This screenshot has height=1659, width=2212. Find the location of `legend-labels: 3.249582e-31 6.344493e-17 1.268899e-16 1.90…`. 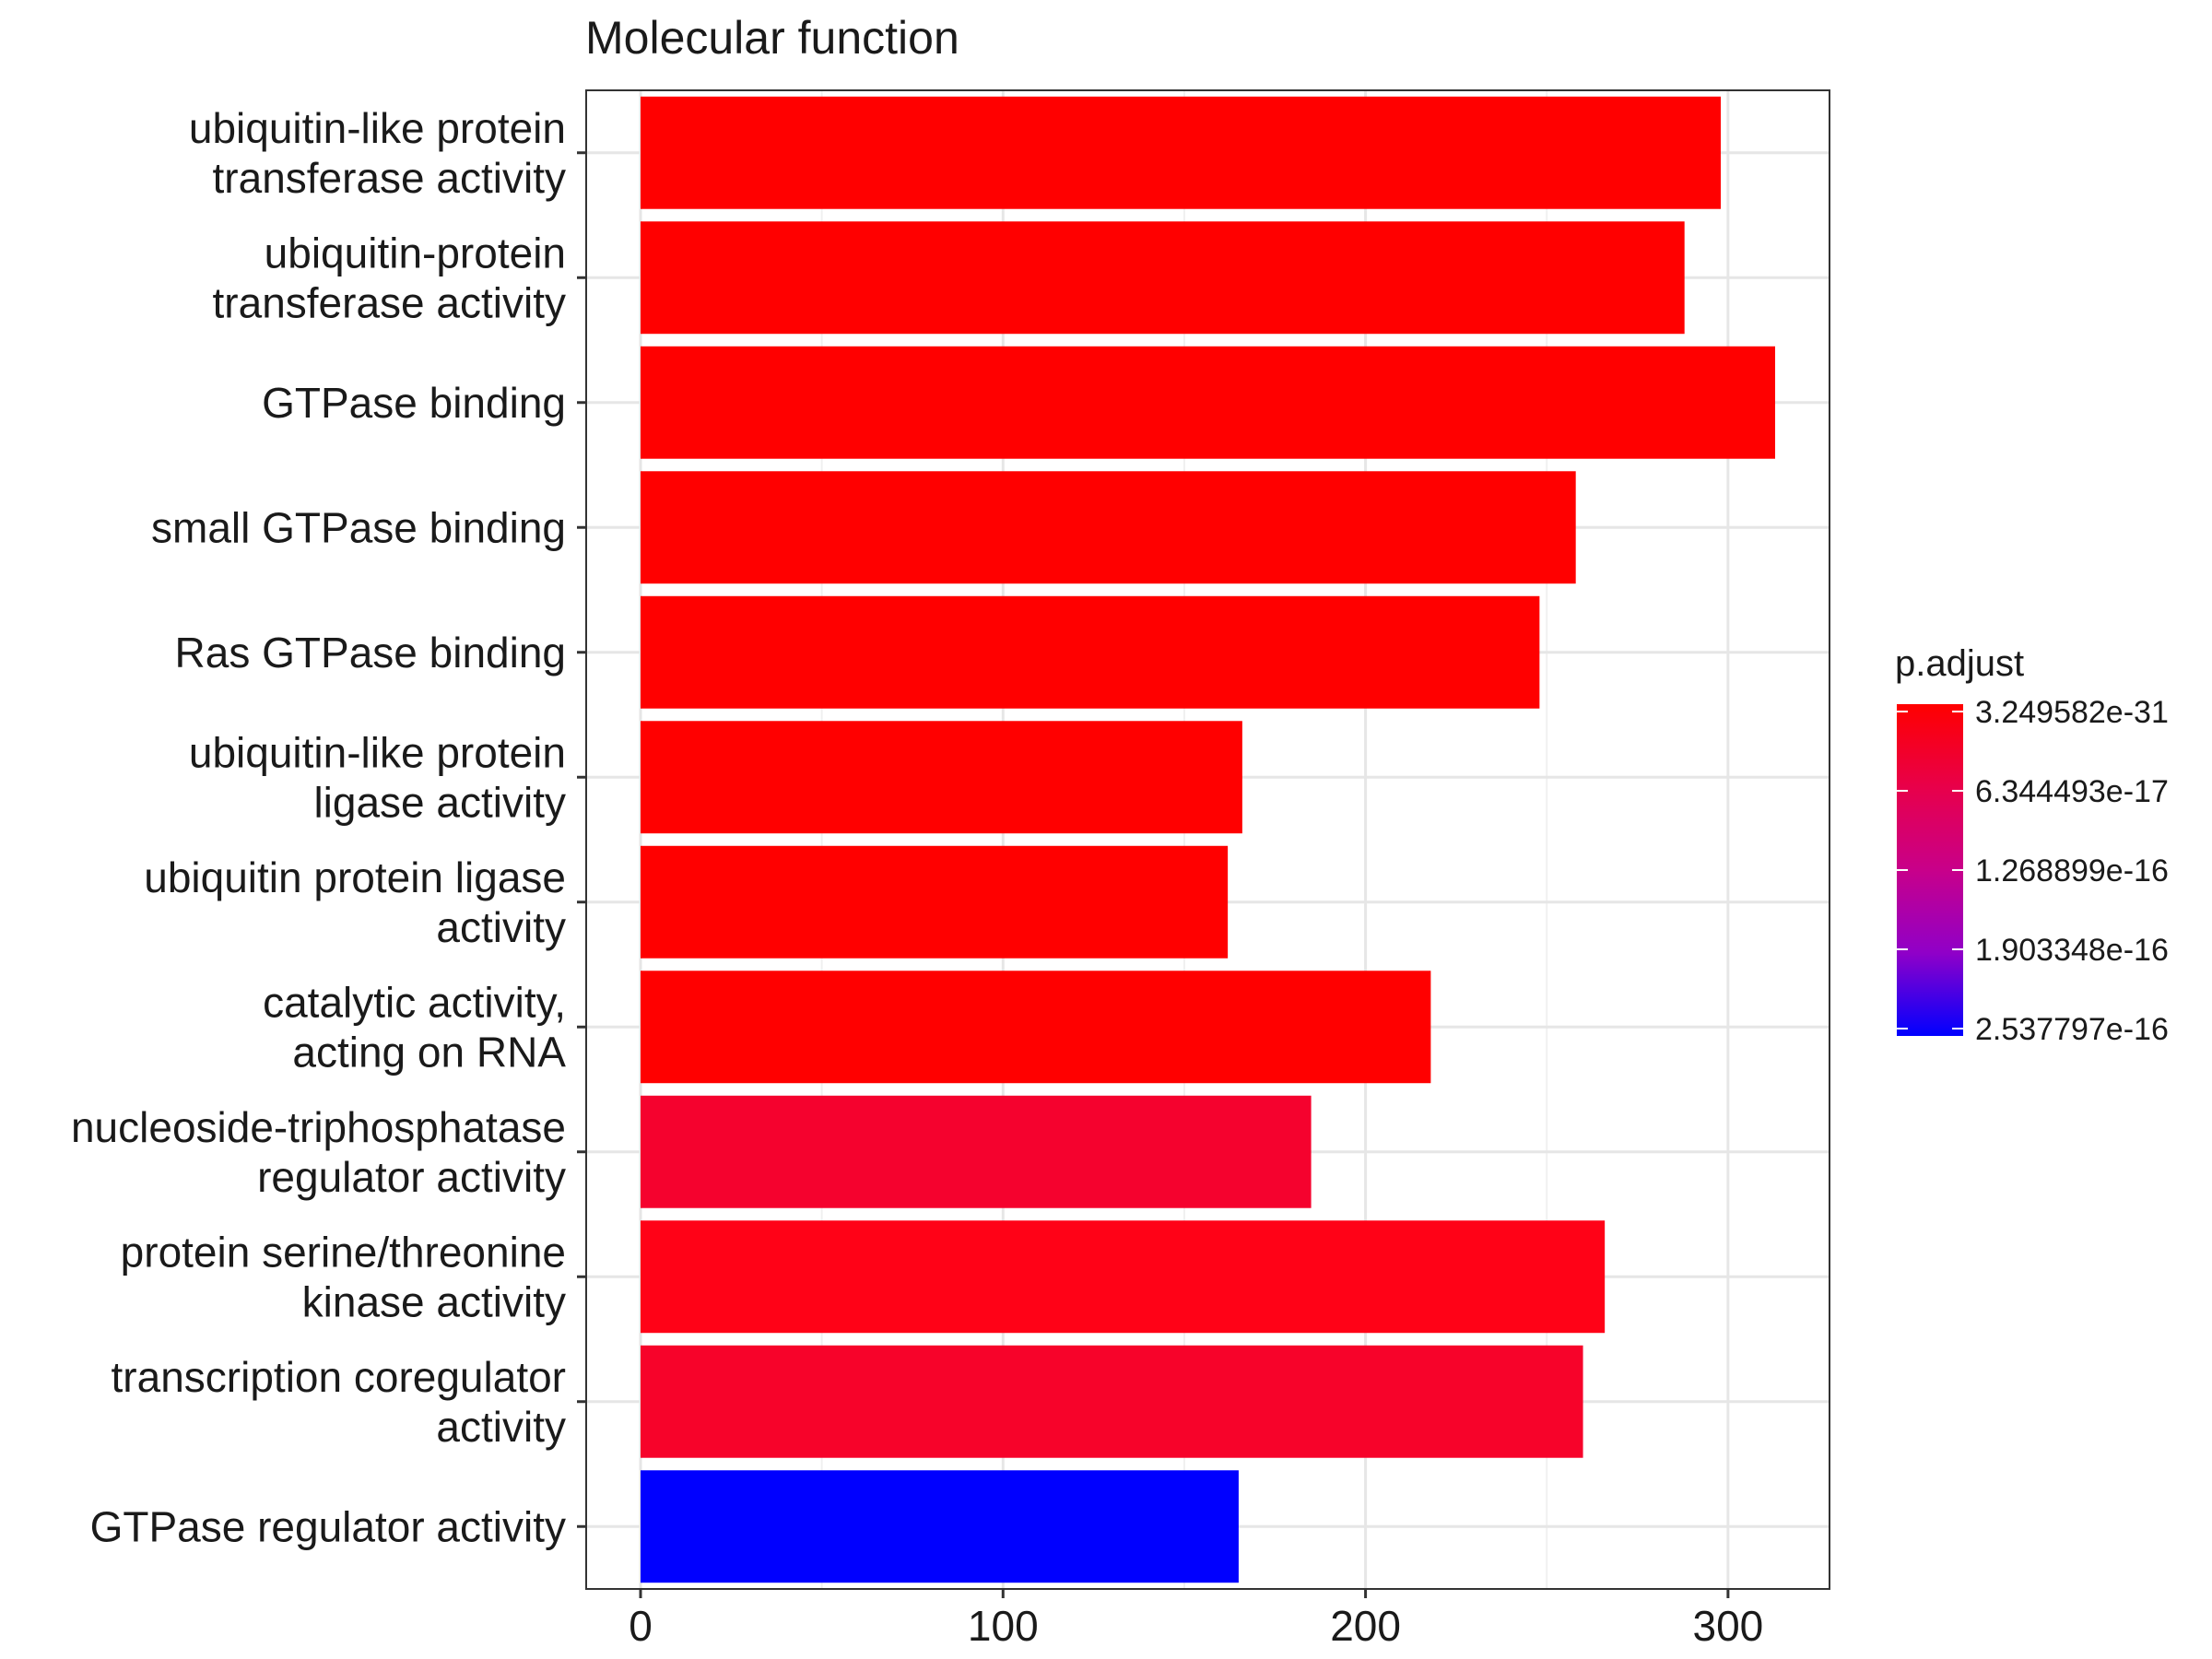

legend-labels: 3.249582e-31 6.344493e-17 1.268899e-16 1.90… is located at coordinates (2033, 871).